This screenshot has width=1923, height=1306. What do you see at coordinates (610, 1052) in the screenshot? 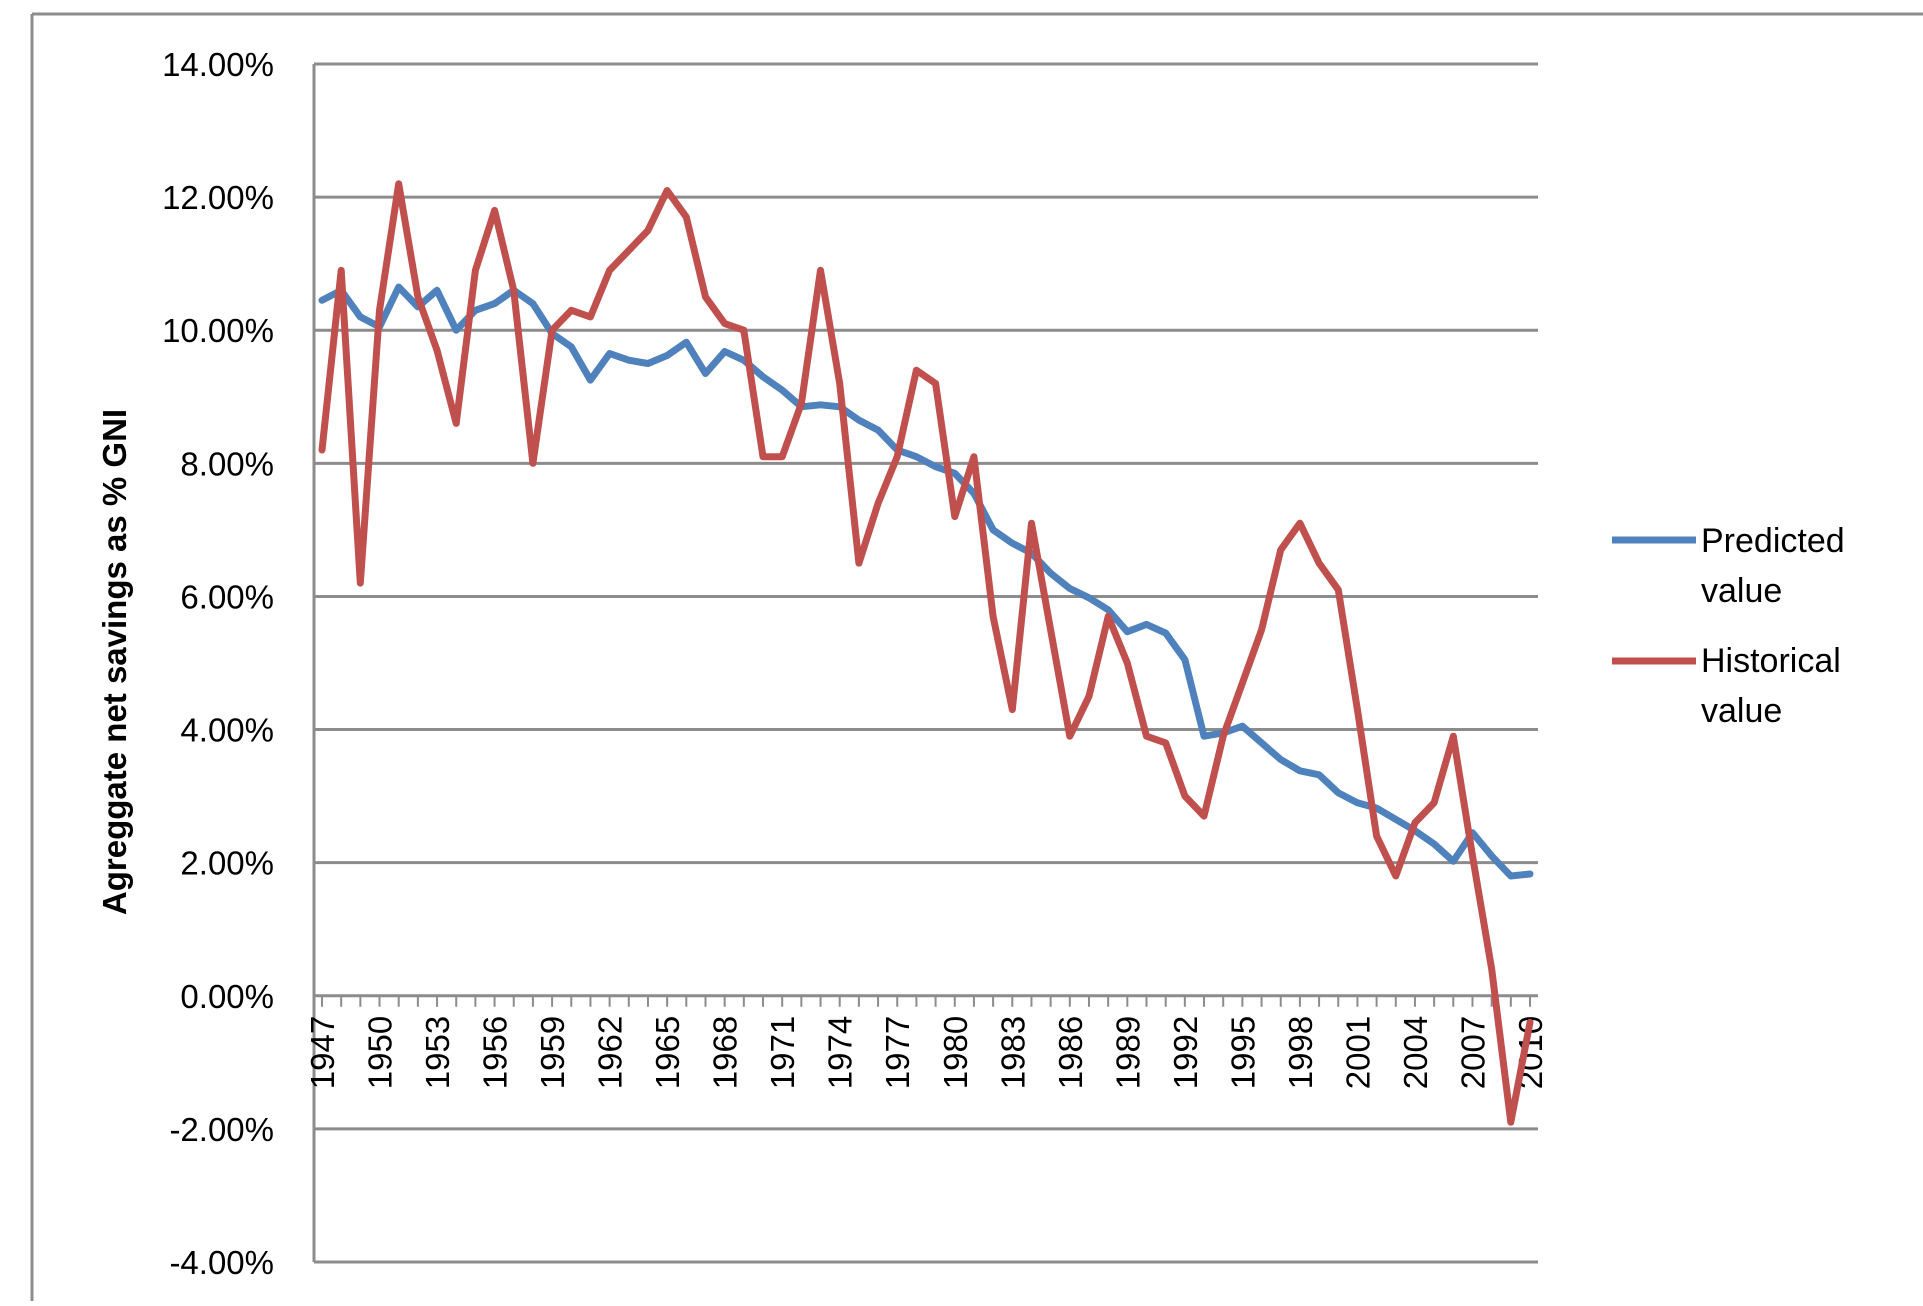
I see `x-tick-label: 1962` at bounding box center [610, 1052].